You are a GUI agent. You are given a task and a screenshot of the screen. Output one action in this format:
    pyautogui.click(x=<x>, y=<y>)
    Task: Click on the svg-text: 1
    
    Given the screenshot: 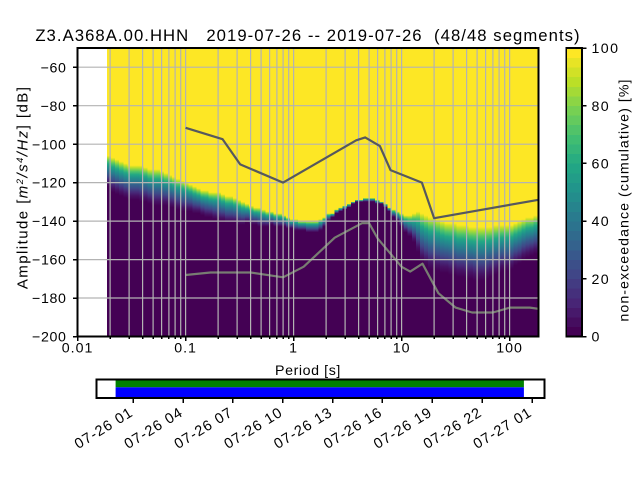 What is the action you would take?
    pyautogui.click(x=293, y=348)
    